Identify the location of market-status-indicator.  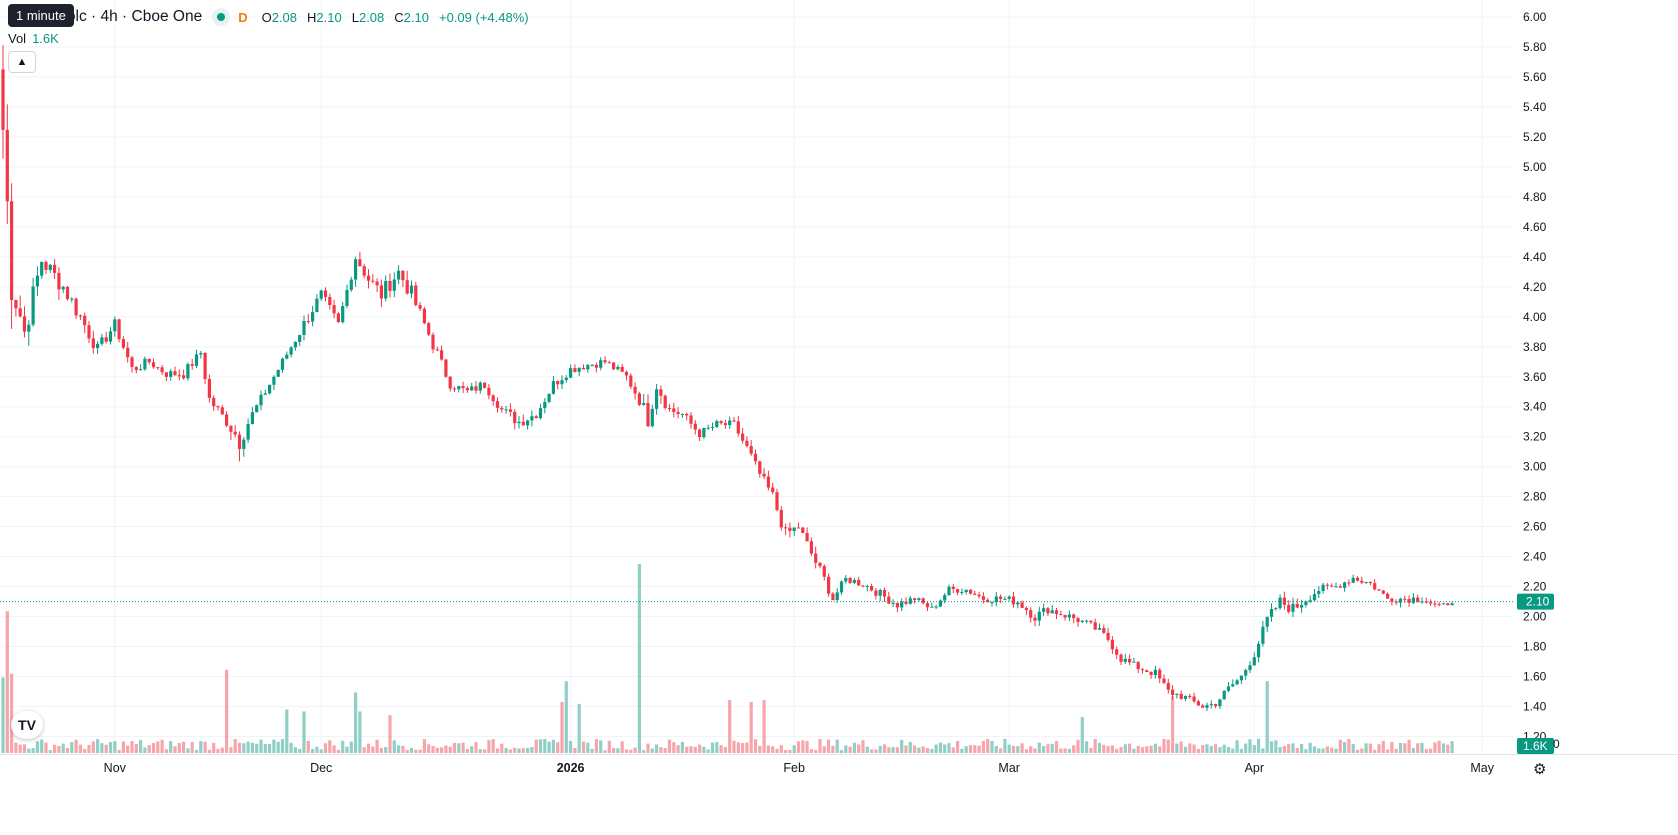
(221, 17).